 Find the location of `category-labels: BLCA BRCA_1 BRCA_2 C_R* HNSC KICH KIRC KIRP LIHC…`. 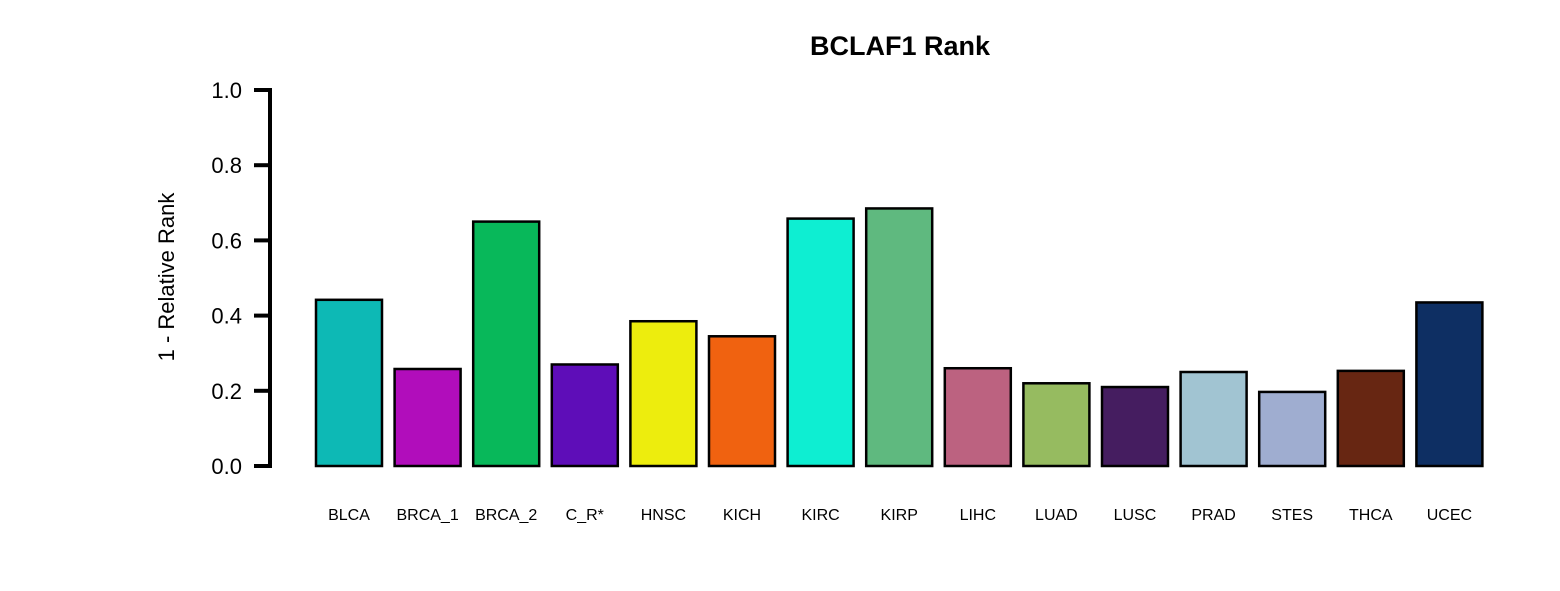

category-labels: BLCA BRCA_1 BRCA_2 C_R* HNSC KICH KIRC KIRP LIHC… is located at coordinates (900, 515).